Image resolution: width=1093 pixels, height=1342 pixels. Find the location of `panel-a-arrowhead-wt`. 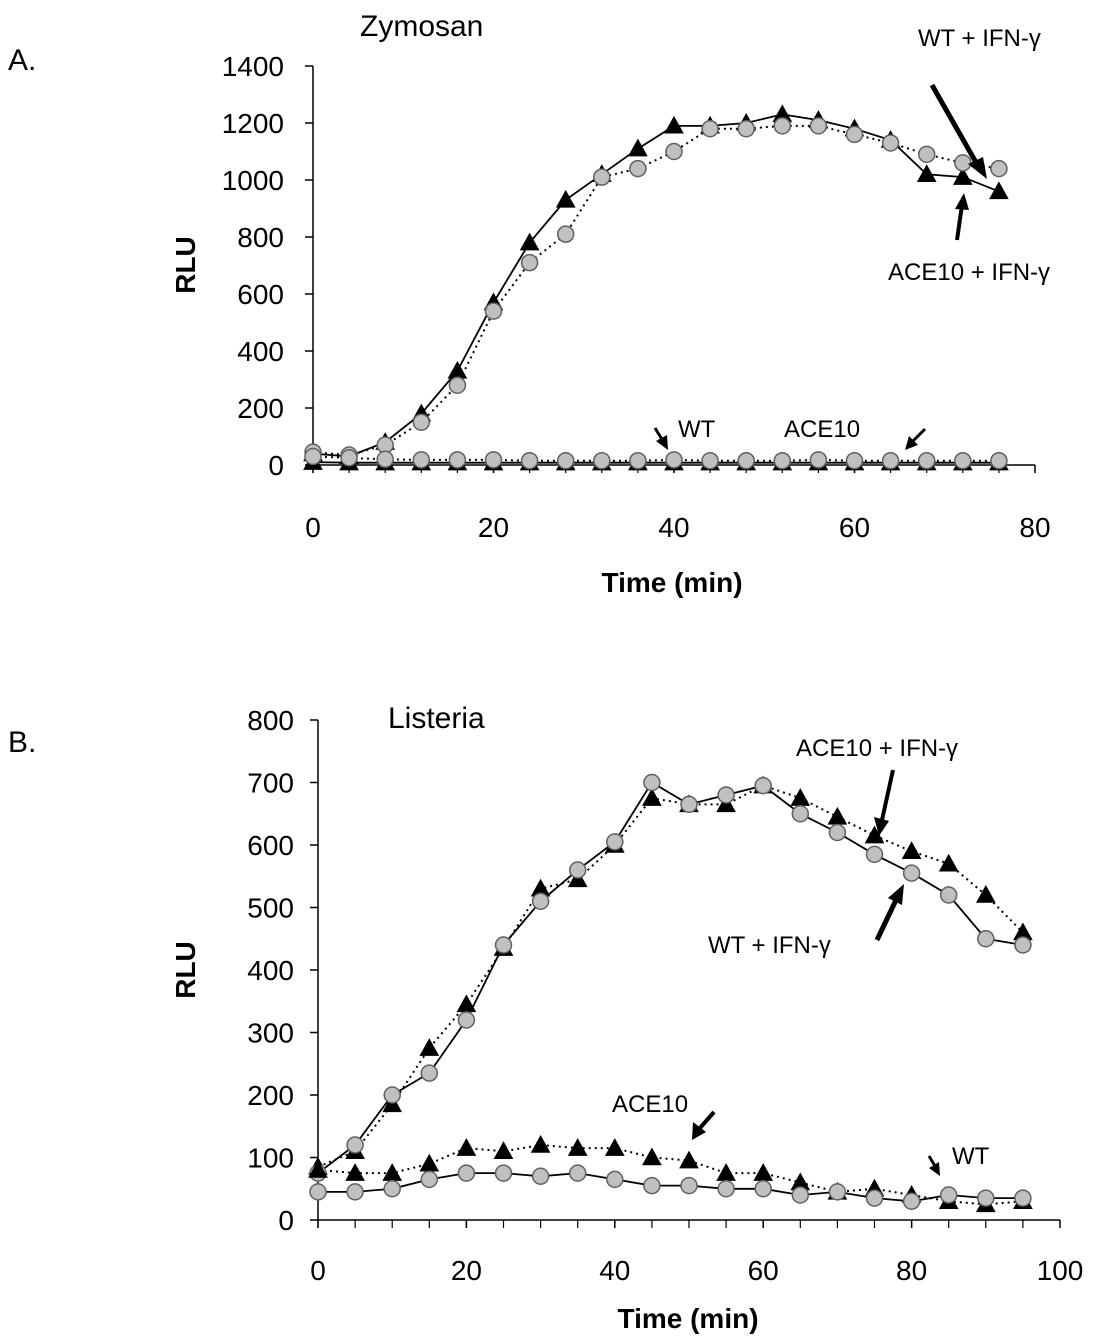

panel-a-arrowhead-wt is located at coordinates (662, 442).